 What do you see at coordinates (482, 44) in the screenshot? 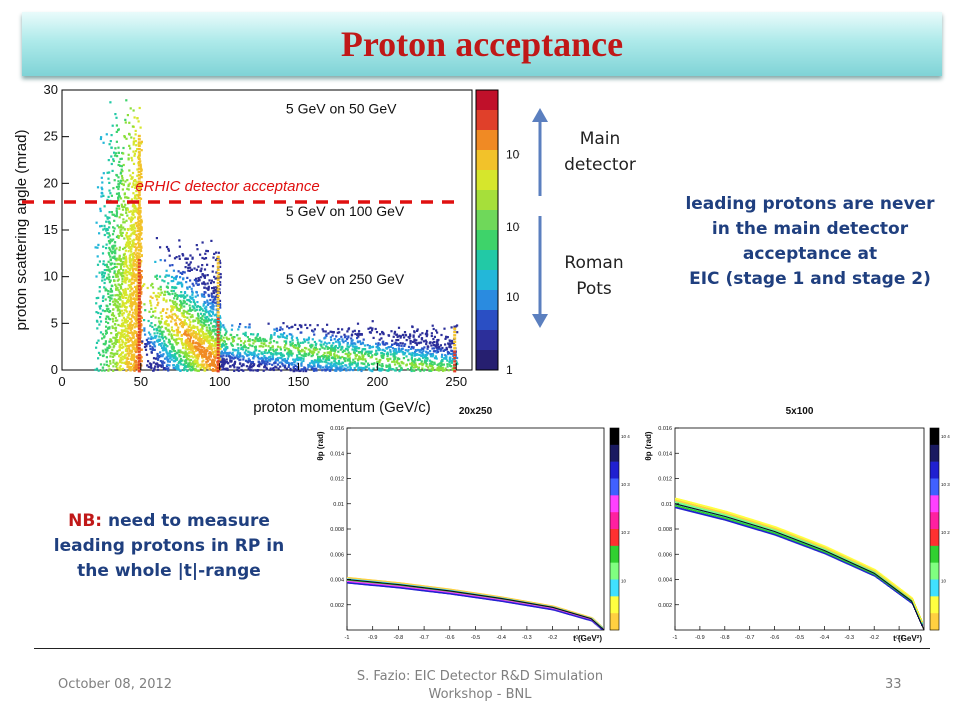
I see `title-bar: Proton acceptance` at bounding box center [482, 44].